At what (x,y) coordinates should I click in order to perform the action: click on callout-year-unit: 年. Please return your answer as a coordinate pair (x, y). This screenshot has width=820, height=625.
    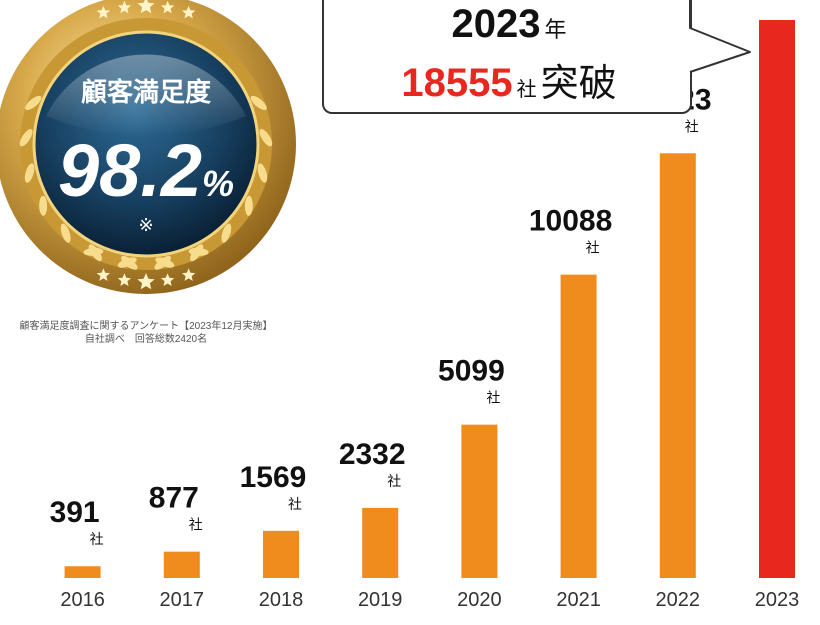
    Looking at the image, I should click on (555, 29).